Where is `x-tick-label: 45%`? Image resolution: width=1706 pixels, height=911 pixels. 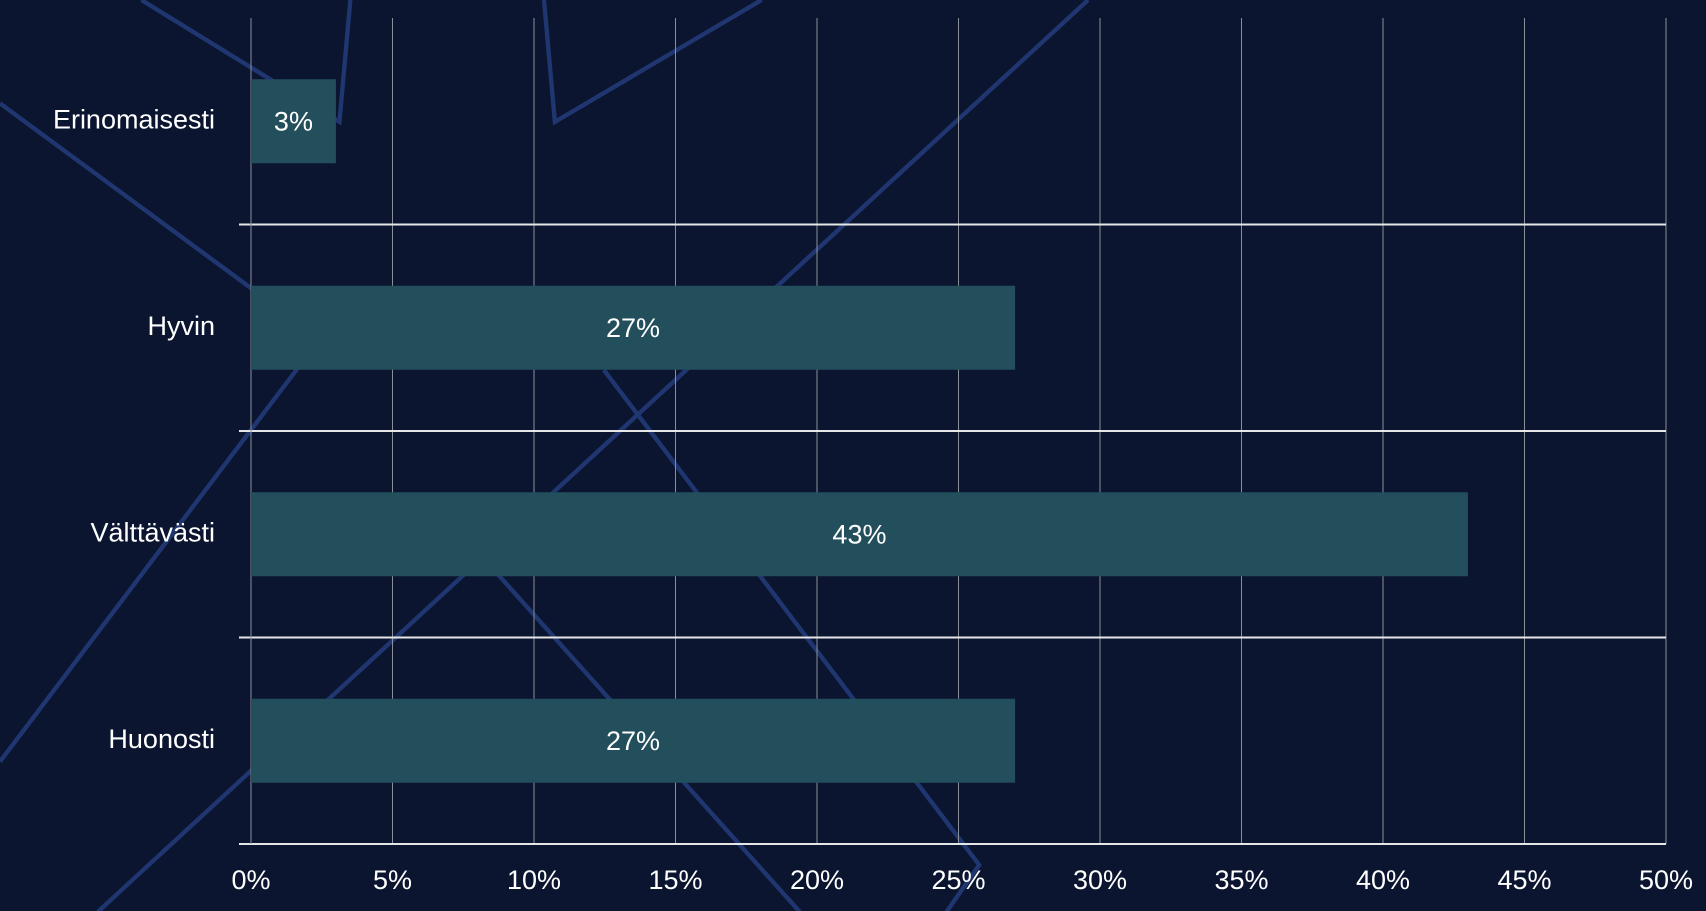 x-tick-label: 45% is located at coordinates (1524, 880).